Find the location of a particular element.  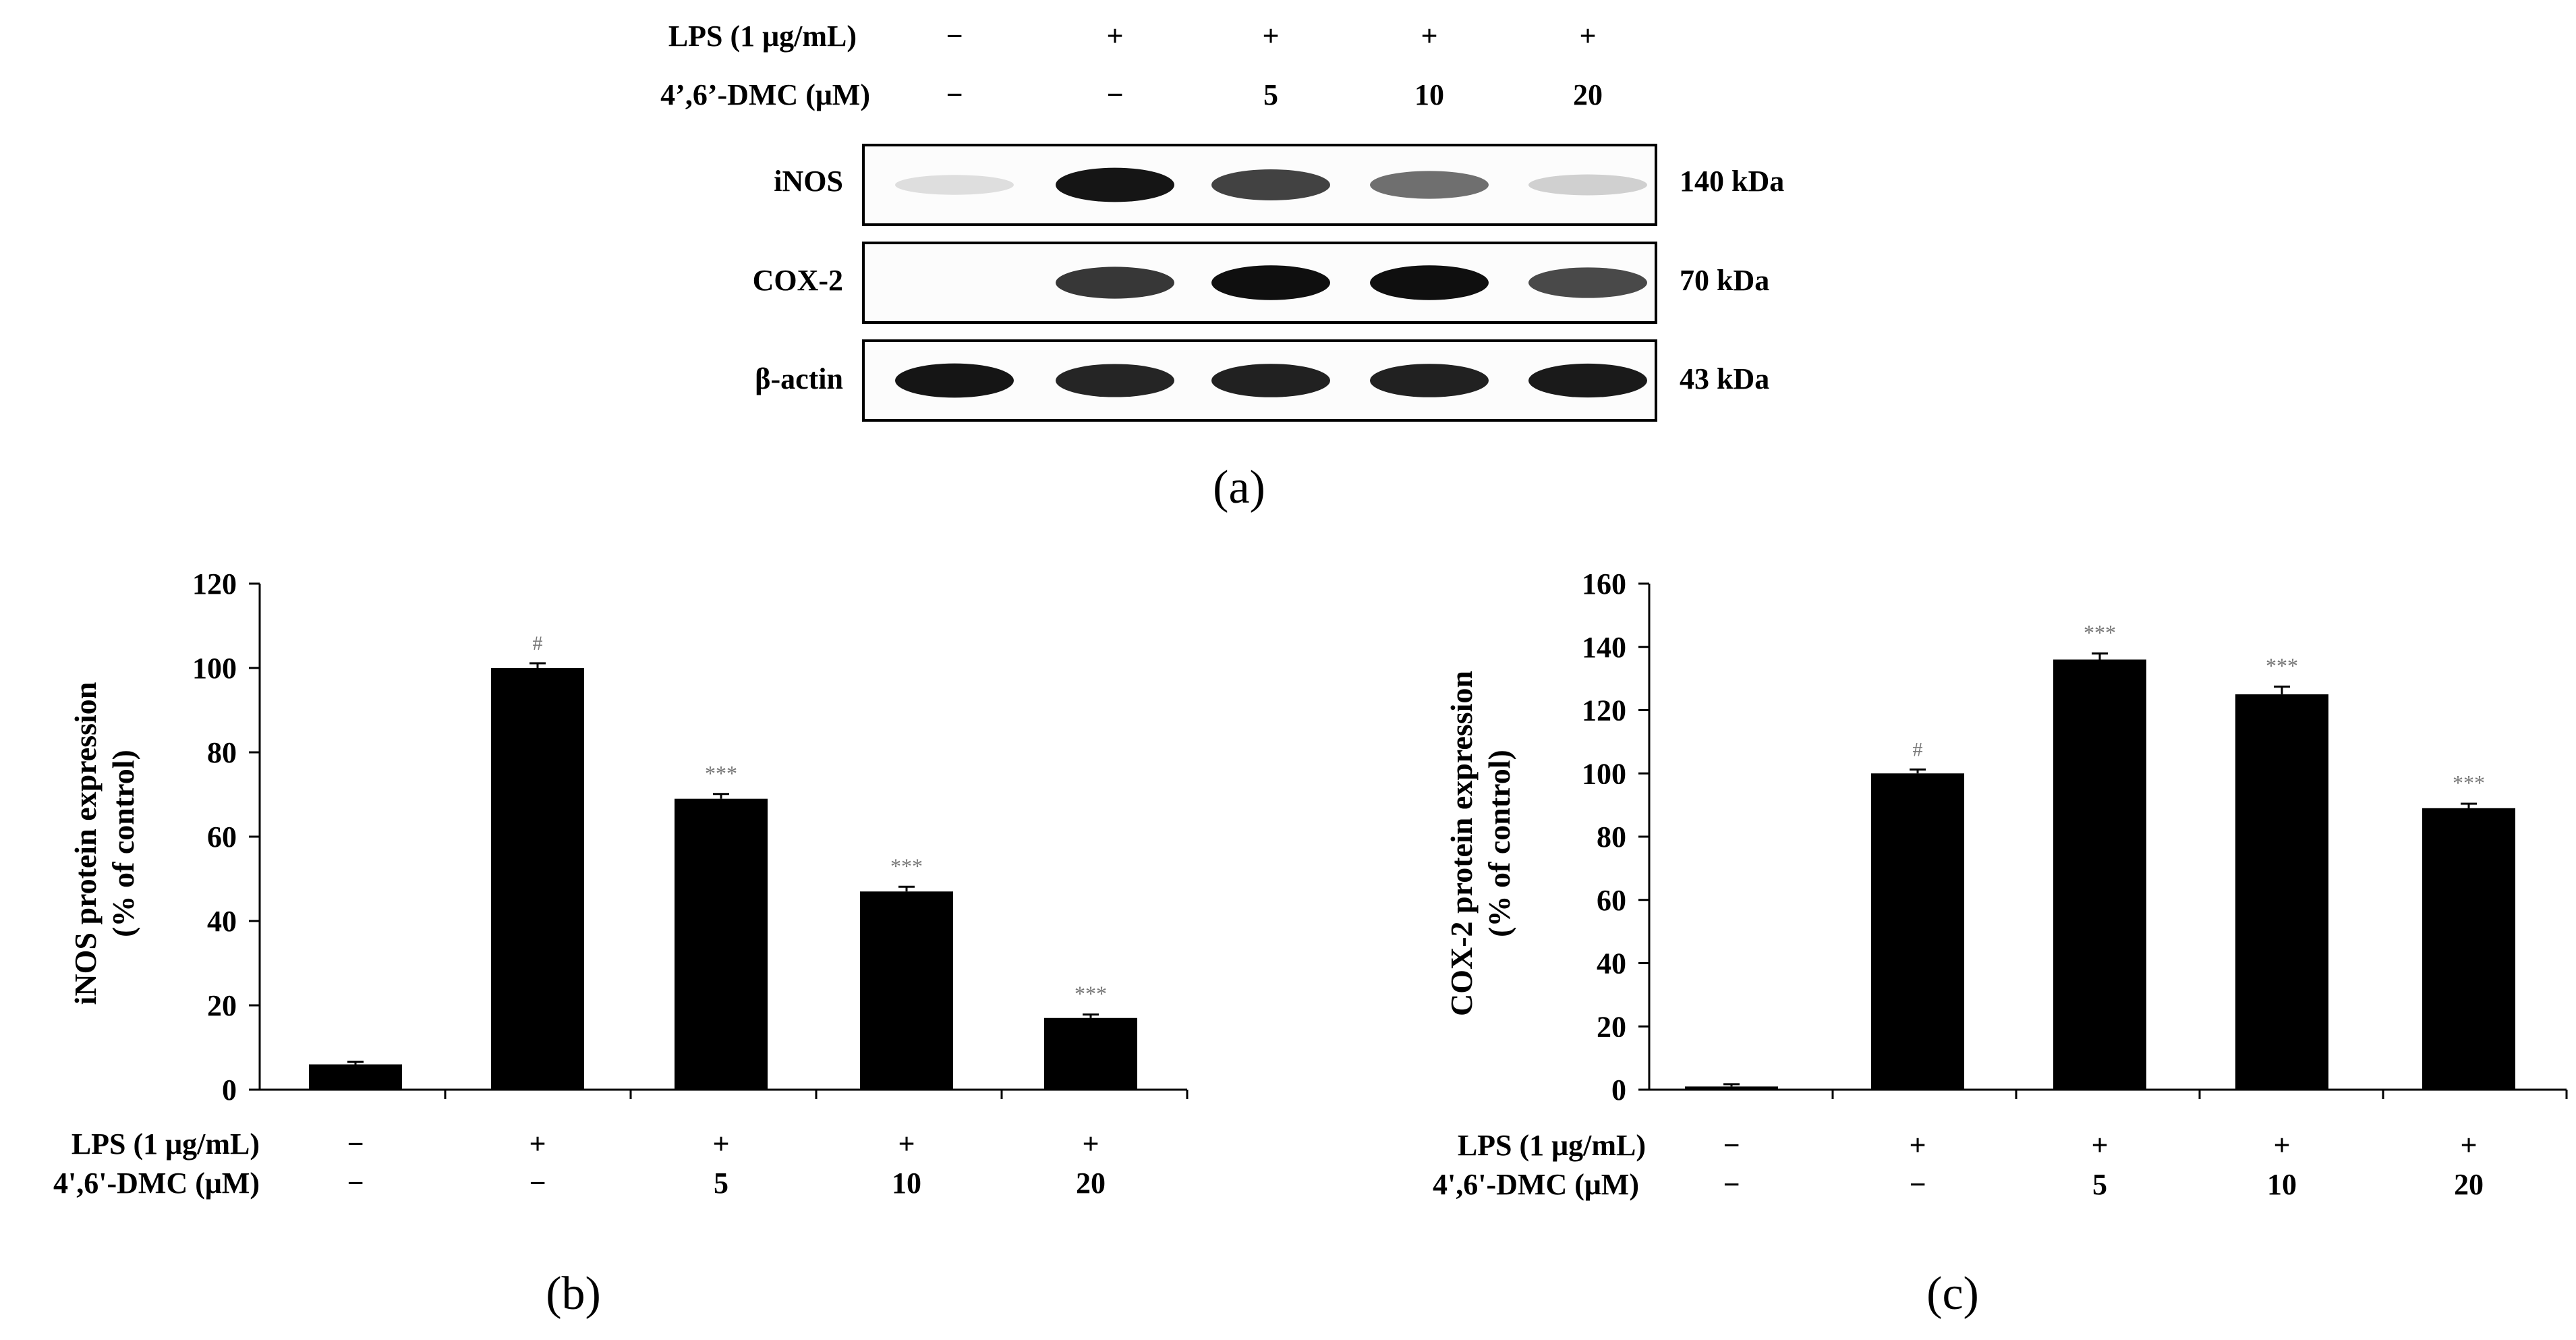

chart-c-caption: (c) is located at coordinates (1952, 1294).